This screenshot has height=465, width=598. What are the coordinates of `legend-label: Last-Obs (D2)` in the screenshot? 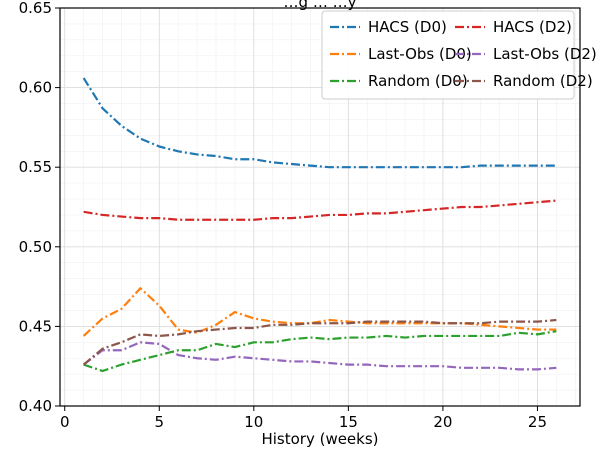 It's located at (545, 54).